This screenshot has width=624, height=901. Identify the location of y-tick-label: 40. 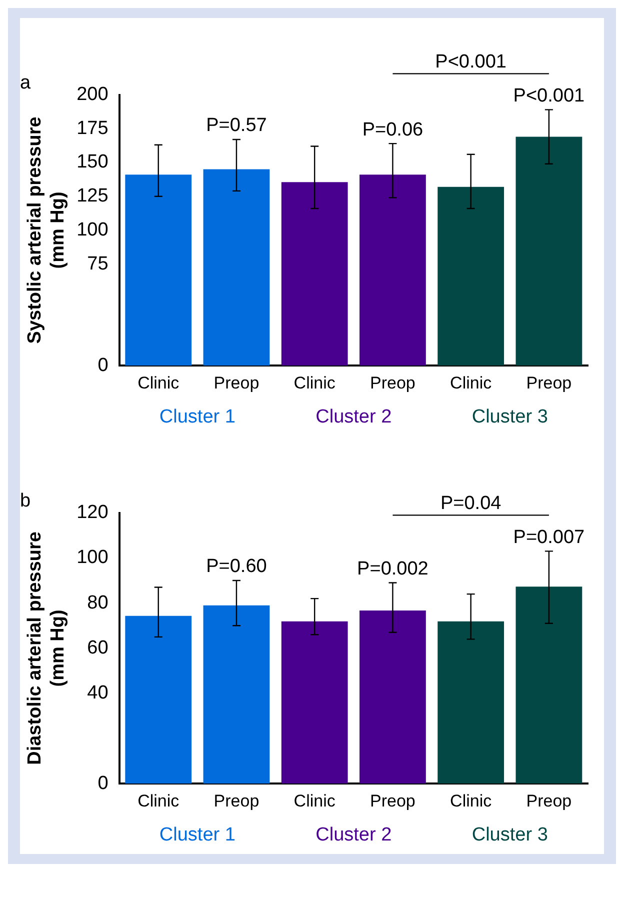
(97, 693).